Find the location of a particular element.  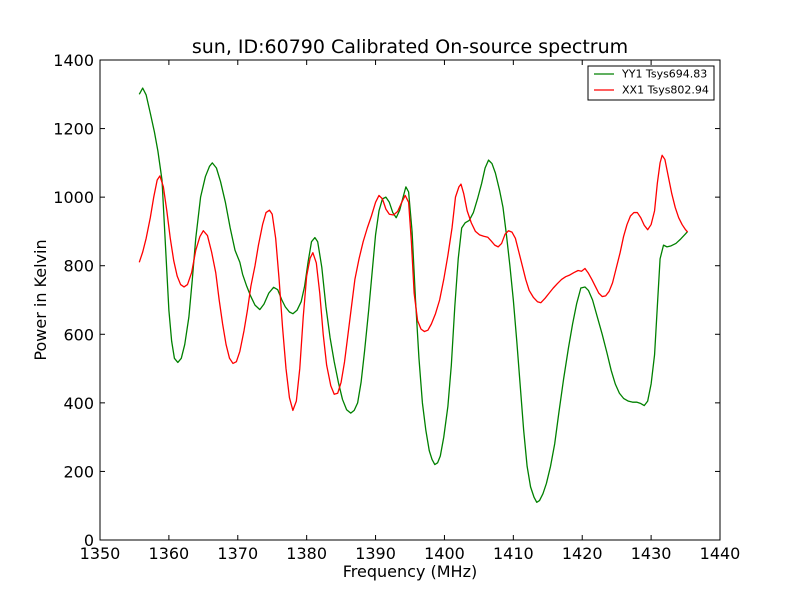

y-tick-label: 1200 is located at coordinates (73, 129).